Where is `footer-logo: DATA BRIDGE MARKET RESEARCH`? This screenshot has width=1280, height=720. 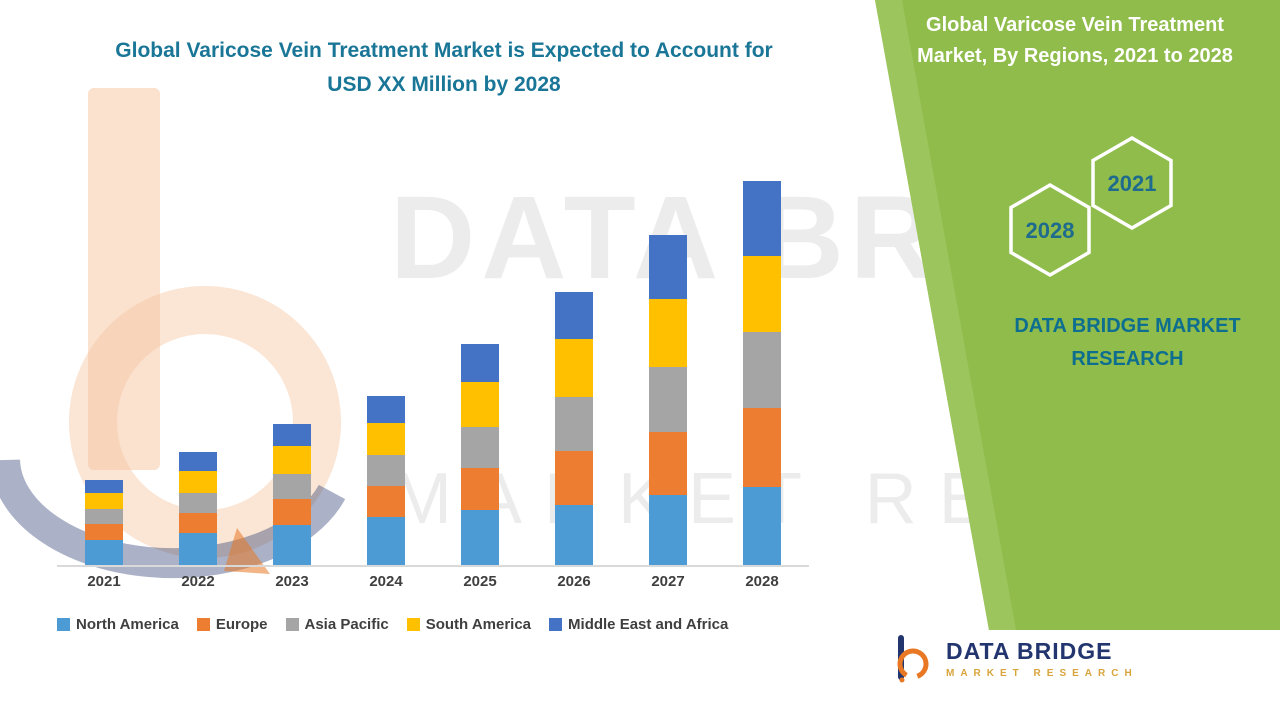 footer-logo: DATA BRIDGE MARKET RESEARCH is located at coordinates (1012, 659).